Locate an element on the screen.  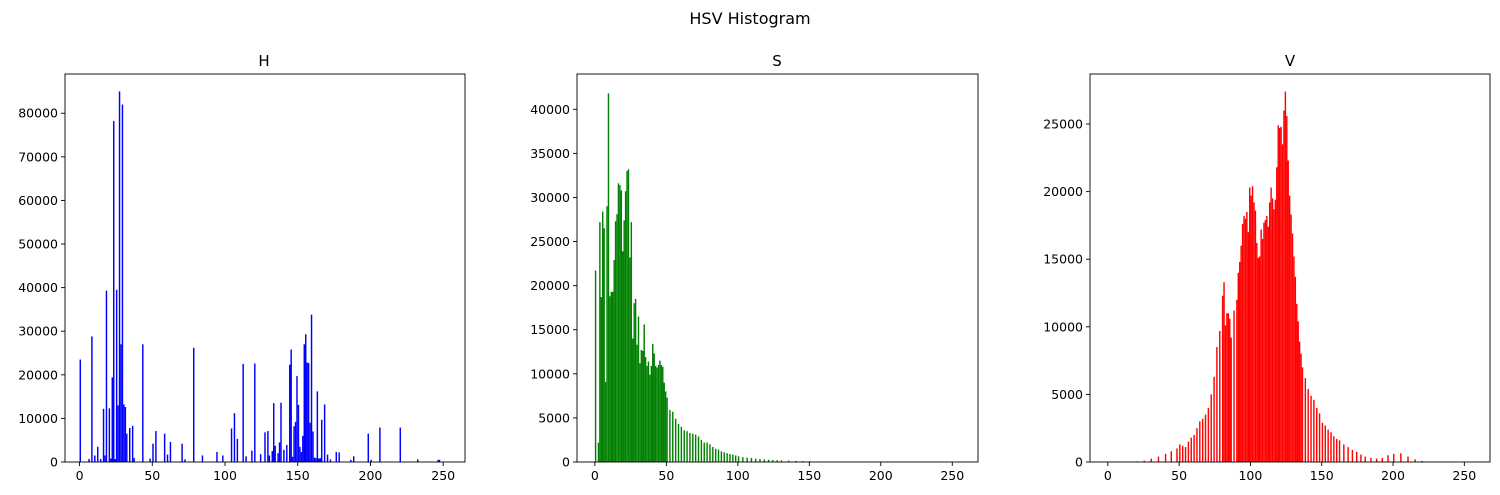
y-tick-label-v: 20000 is located at coordinates (1063, 191).